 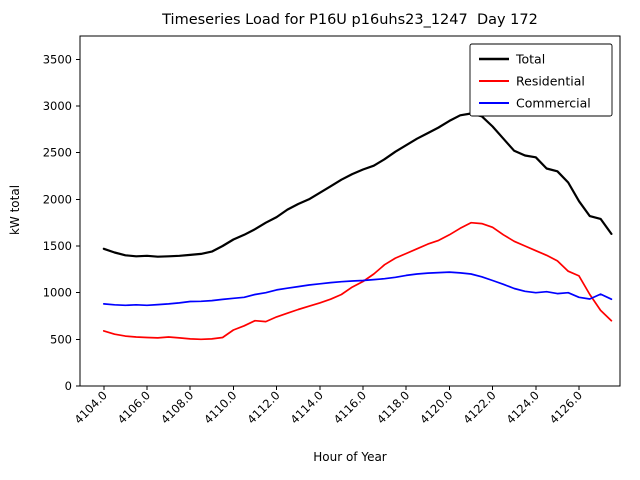 What do you see at coordinates (15, 210) in the screenshot?
I see `y-axis-label: kW total` at bounding box center [15, 210].